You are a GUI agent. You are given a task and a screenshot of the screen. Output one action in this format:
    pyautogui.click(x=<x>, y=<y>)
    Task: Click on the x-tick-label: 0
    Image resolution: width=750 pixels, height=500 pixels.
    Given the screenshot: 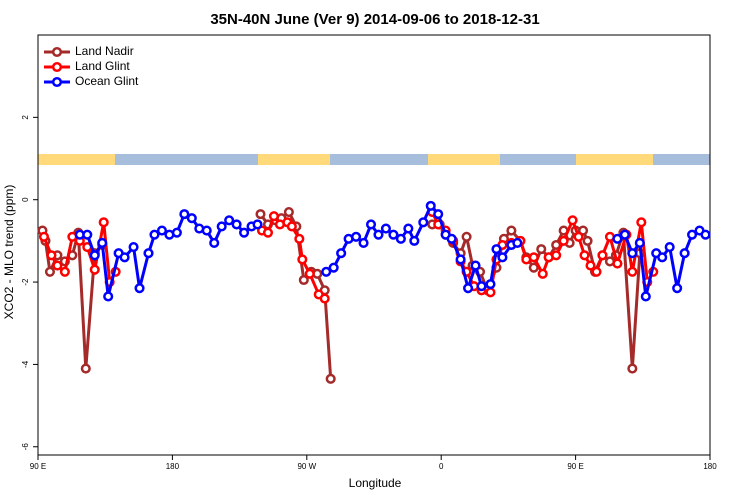 What is the action you would take?
    pyautogui.click(x=441, y=466)
    